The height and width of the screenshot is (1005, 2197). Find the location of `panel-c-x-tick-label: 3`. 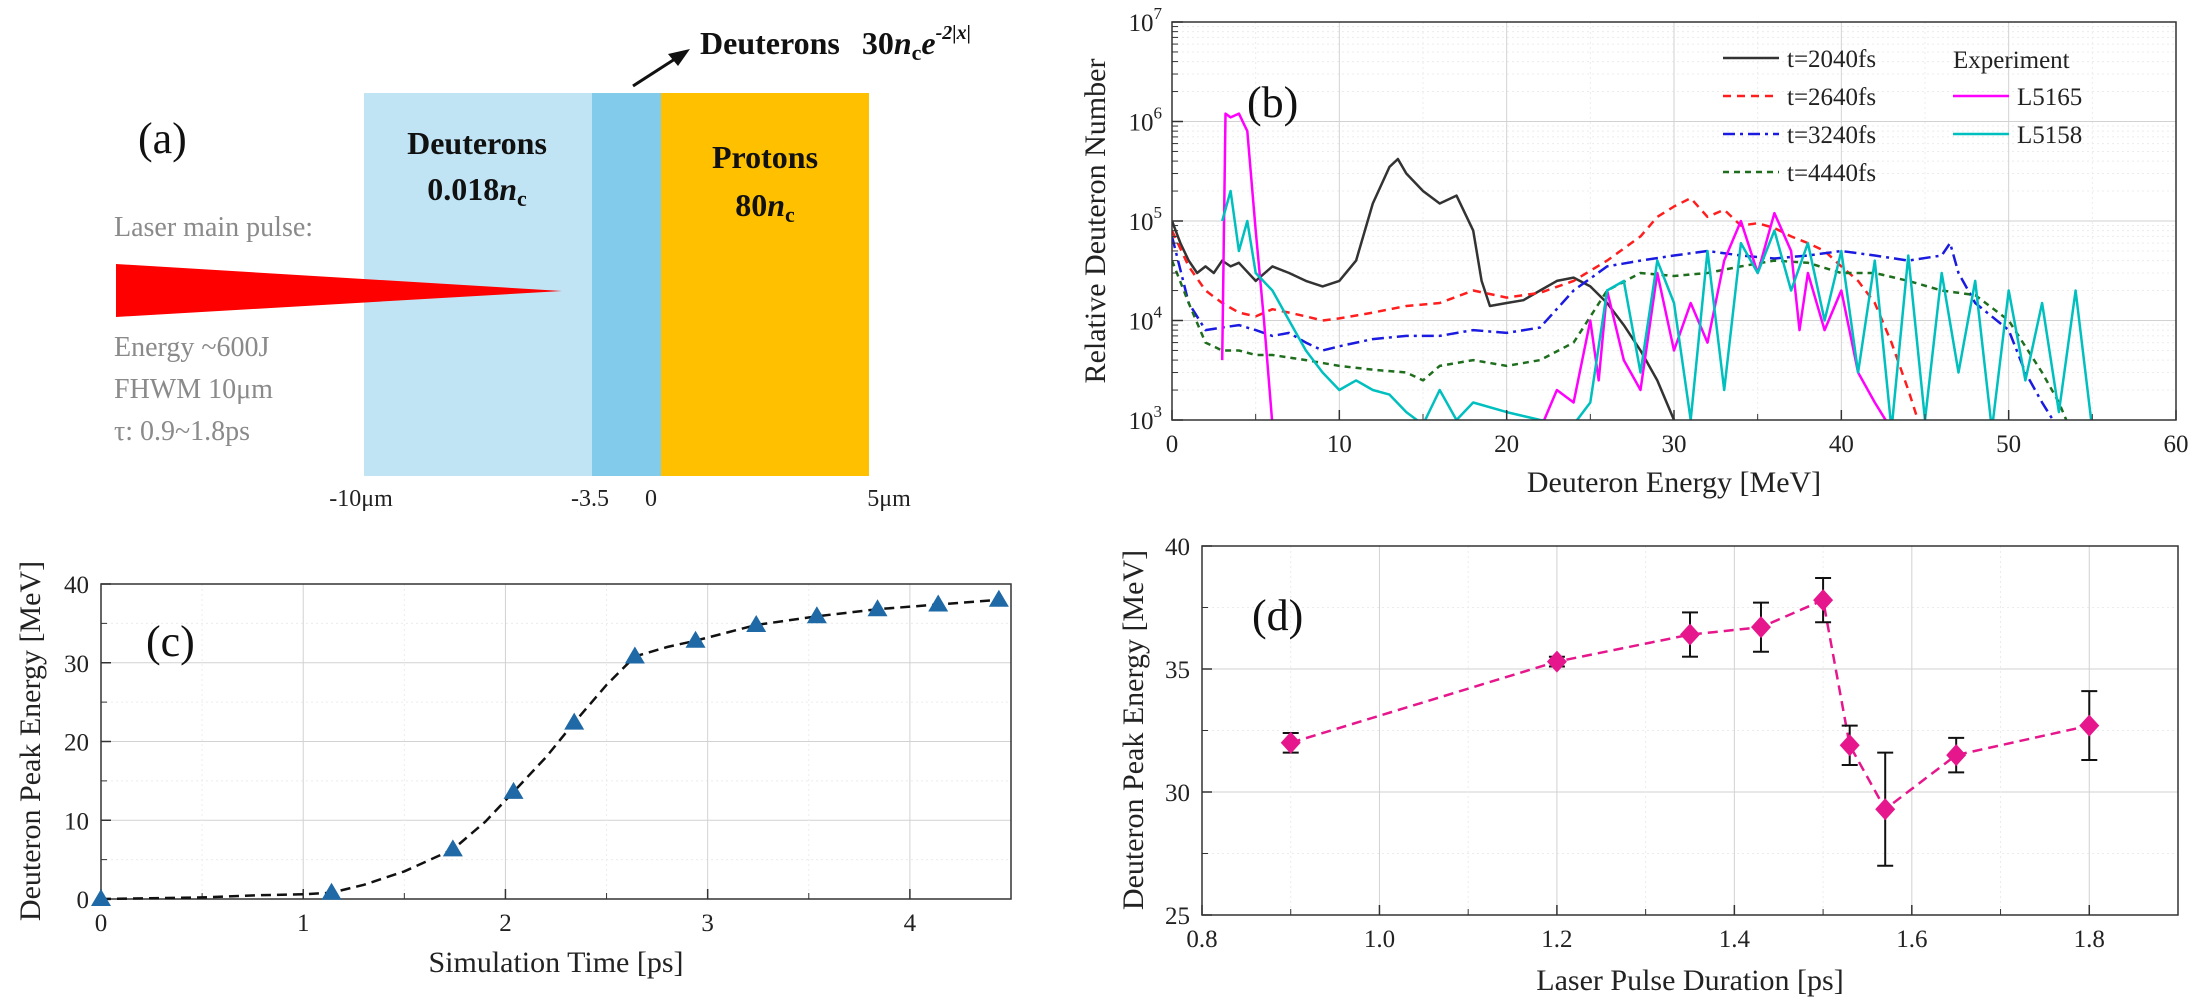

panel-c-x-tick-label: 3 is located at coordinates (707, 923).